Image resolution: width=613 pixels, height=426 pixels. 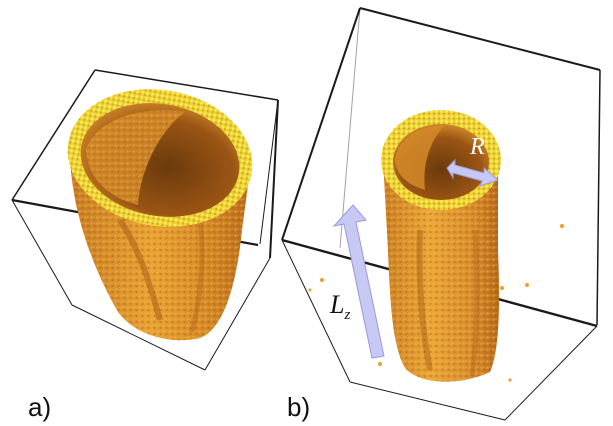 What do you see at coordinates (40, 407) in the screenshot?
I see `panel-a-label: a)` at bounding box center [40, 407].